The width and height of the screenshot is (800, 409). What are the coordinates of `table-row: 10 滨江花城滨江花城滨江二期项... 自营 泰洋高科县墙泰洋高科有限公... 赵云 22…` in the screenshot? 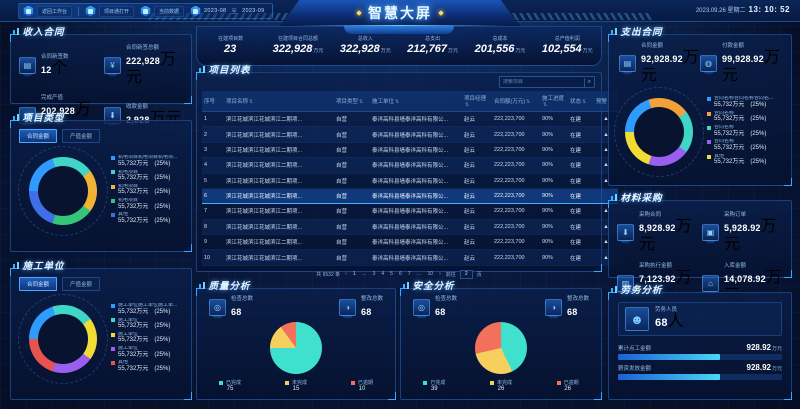 It's located at (410, 257).